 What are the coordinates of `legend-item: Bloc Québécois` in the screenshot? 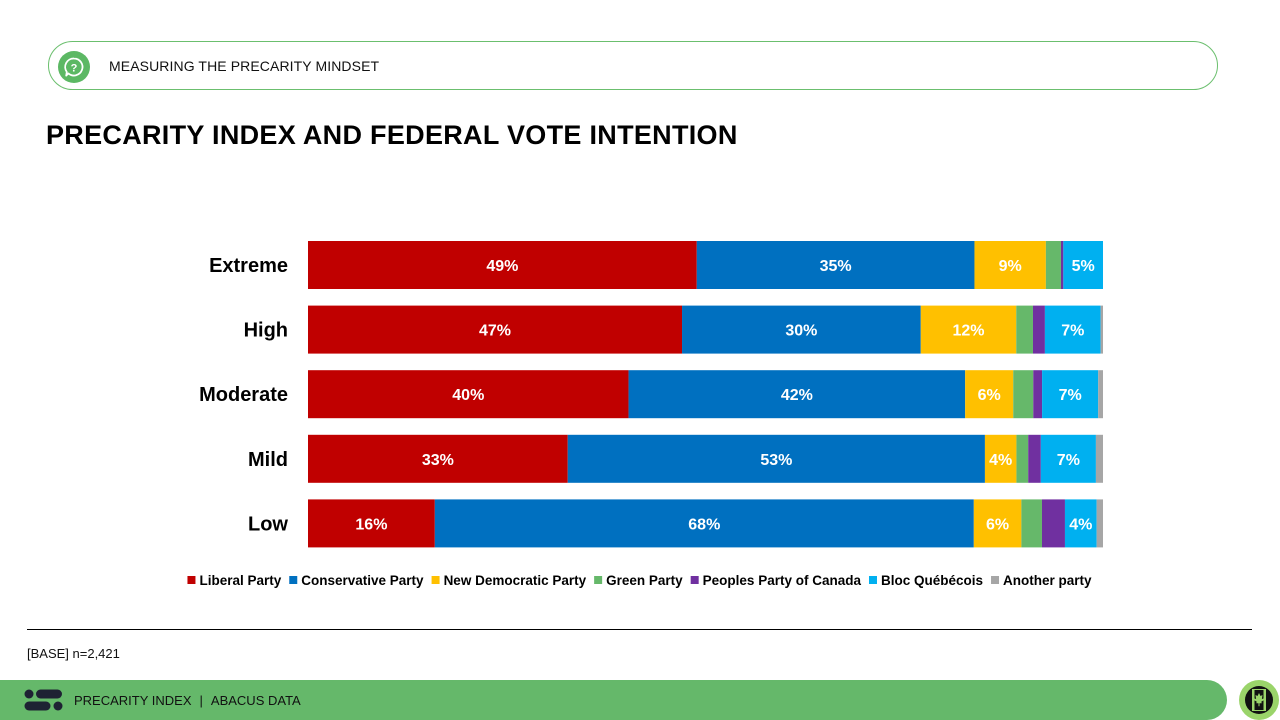 It's located at (925, 580).